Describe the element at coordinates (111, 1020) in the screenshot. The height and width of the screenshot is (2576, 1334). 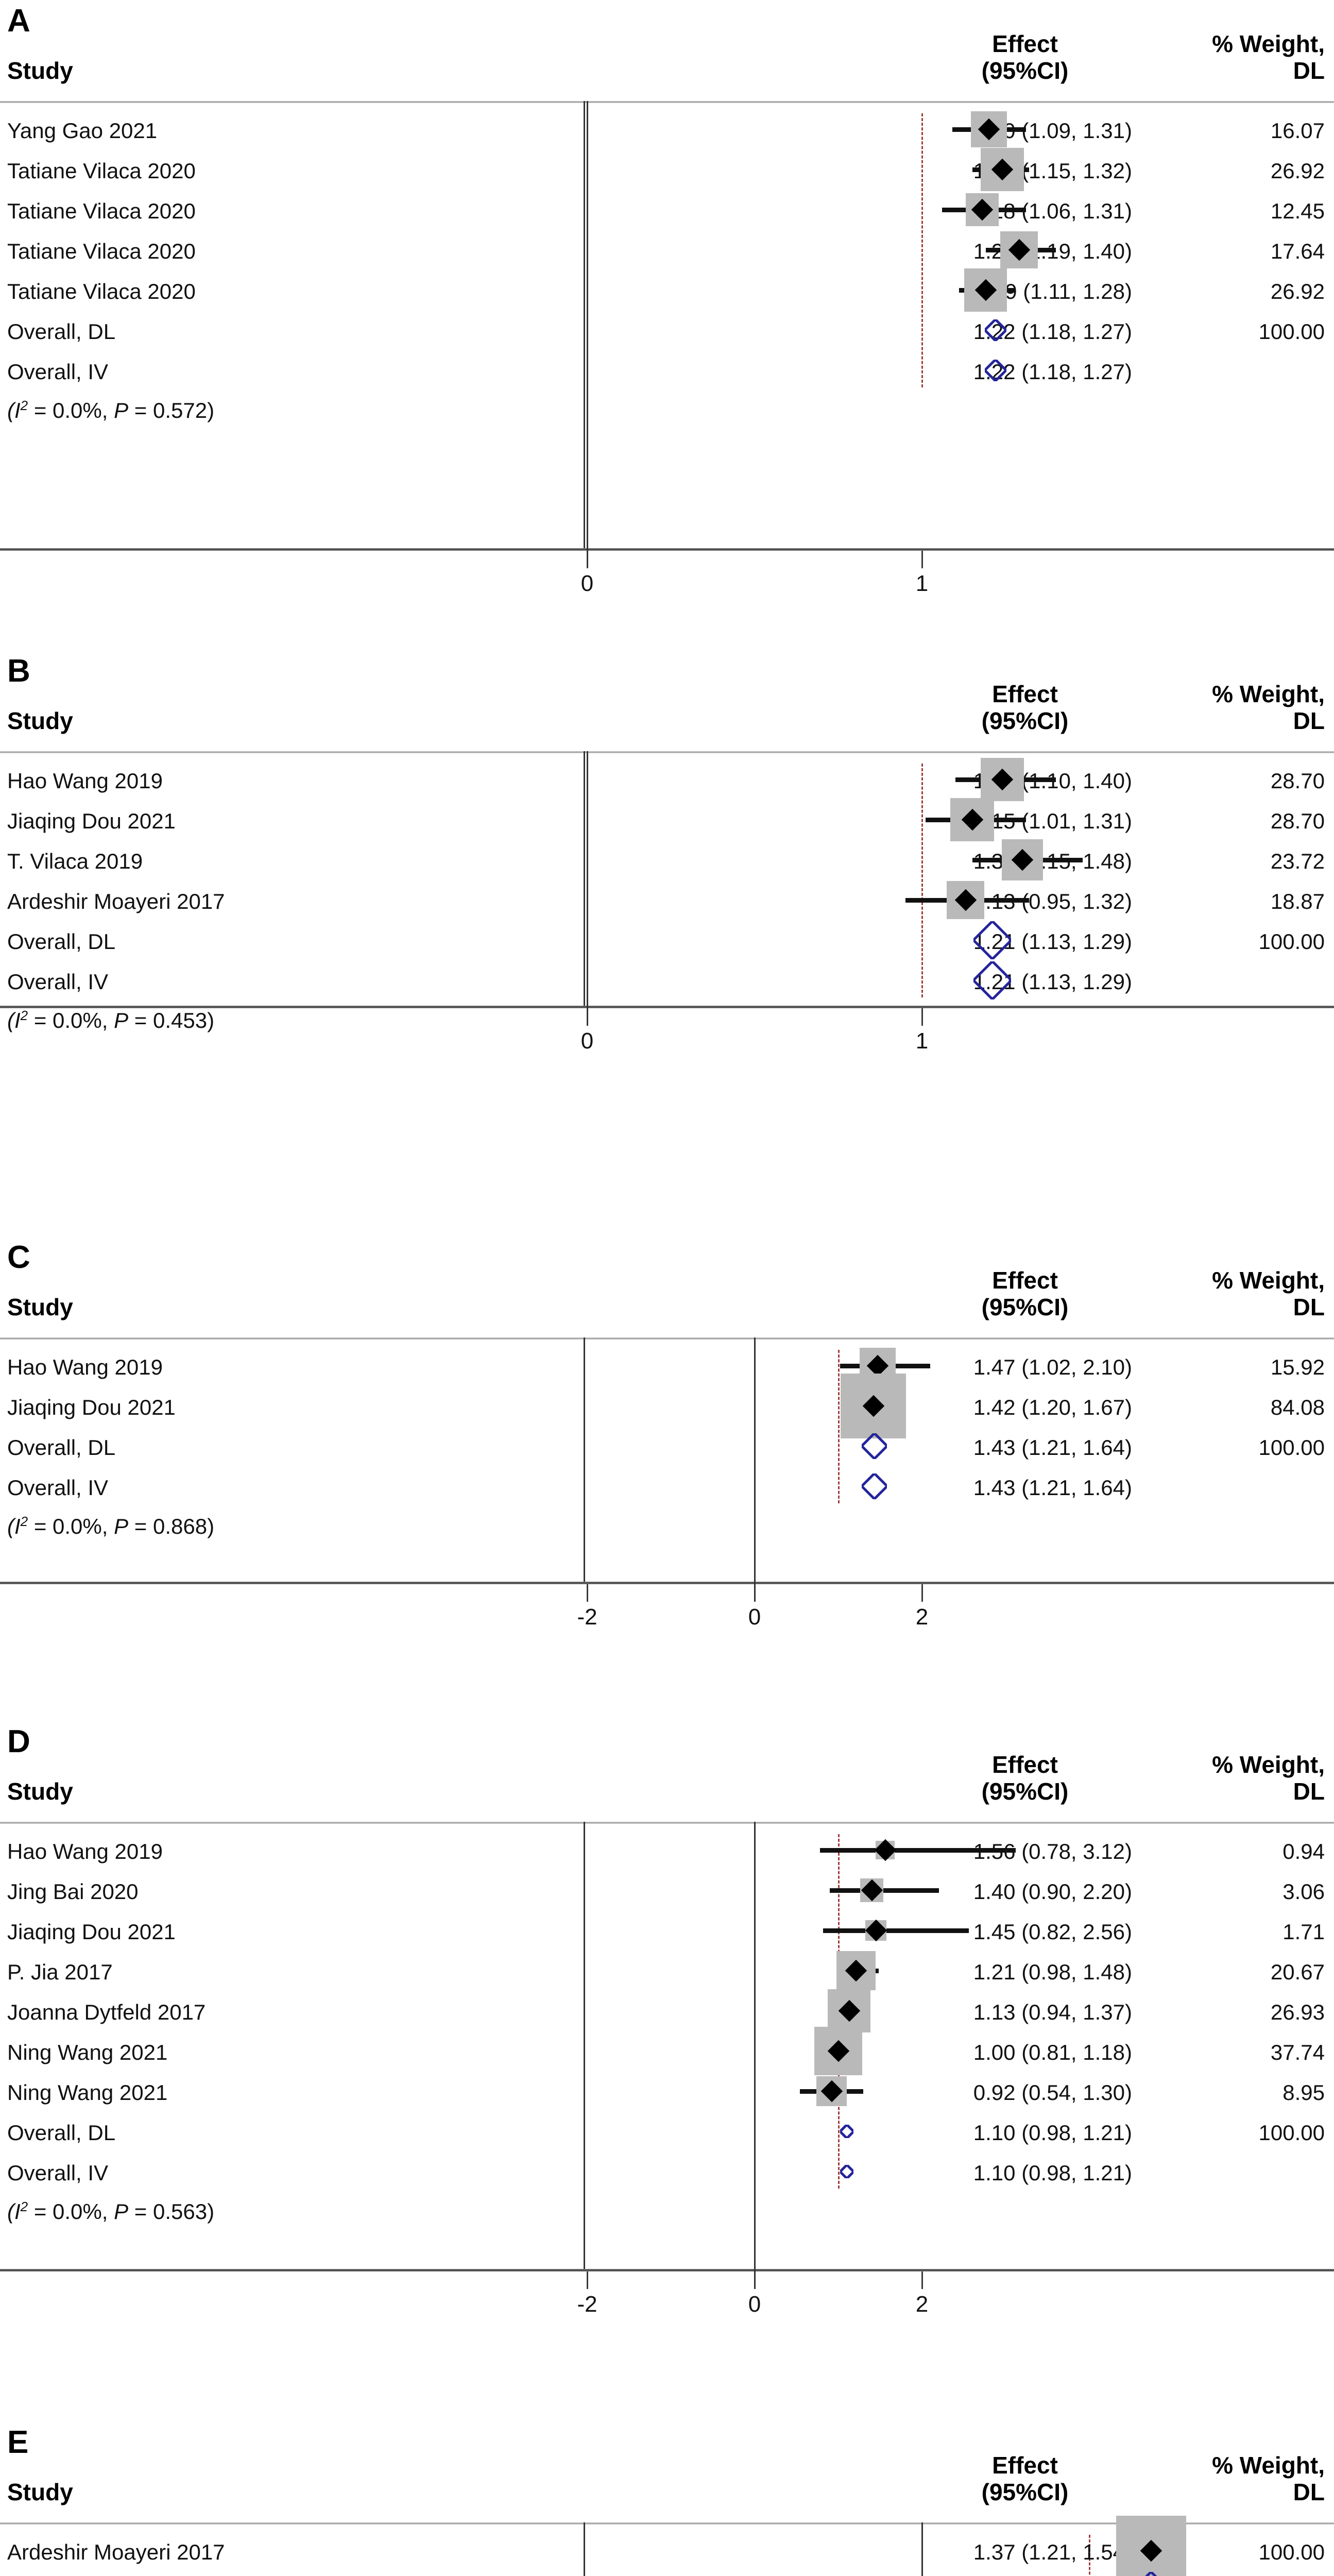
I see `heterogeneity-statistic: (I2 = 0.0%, P = 0.453)` at that location.